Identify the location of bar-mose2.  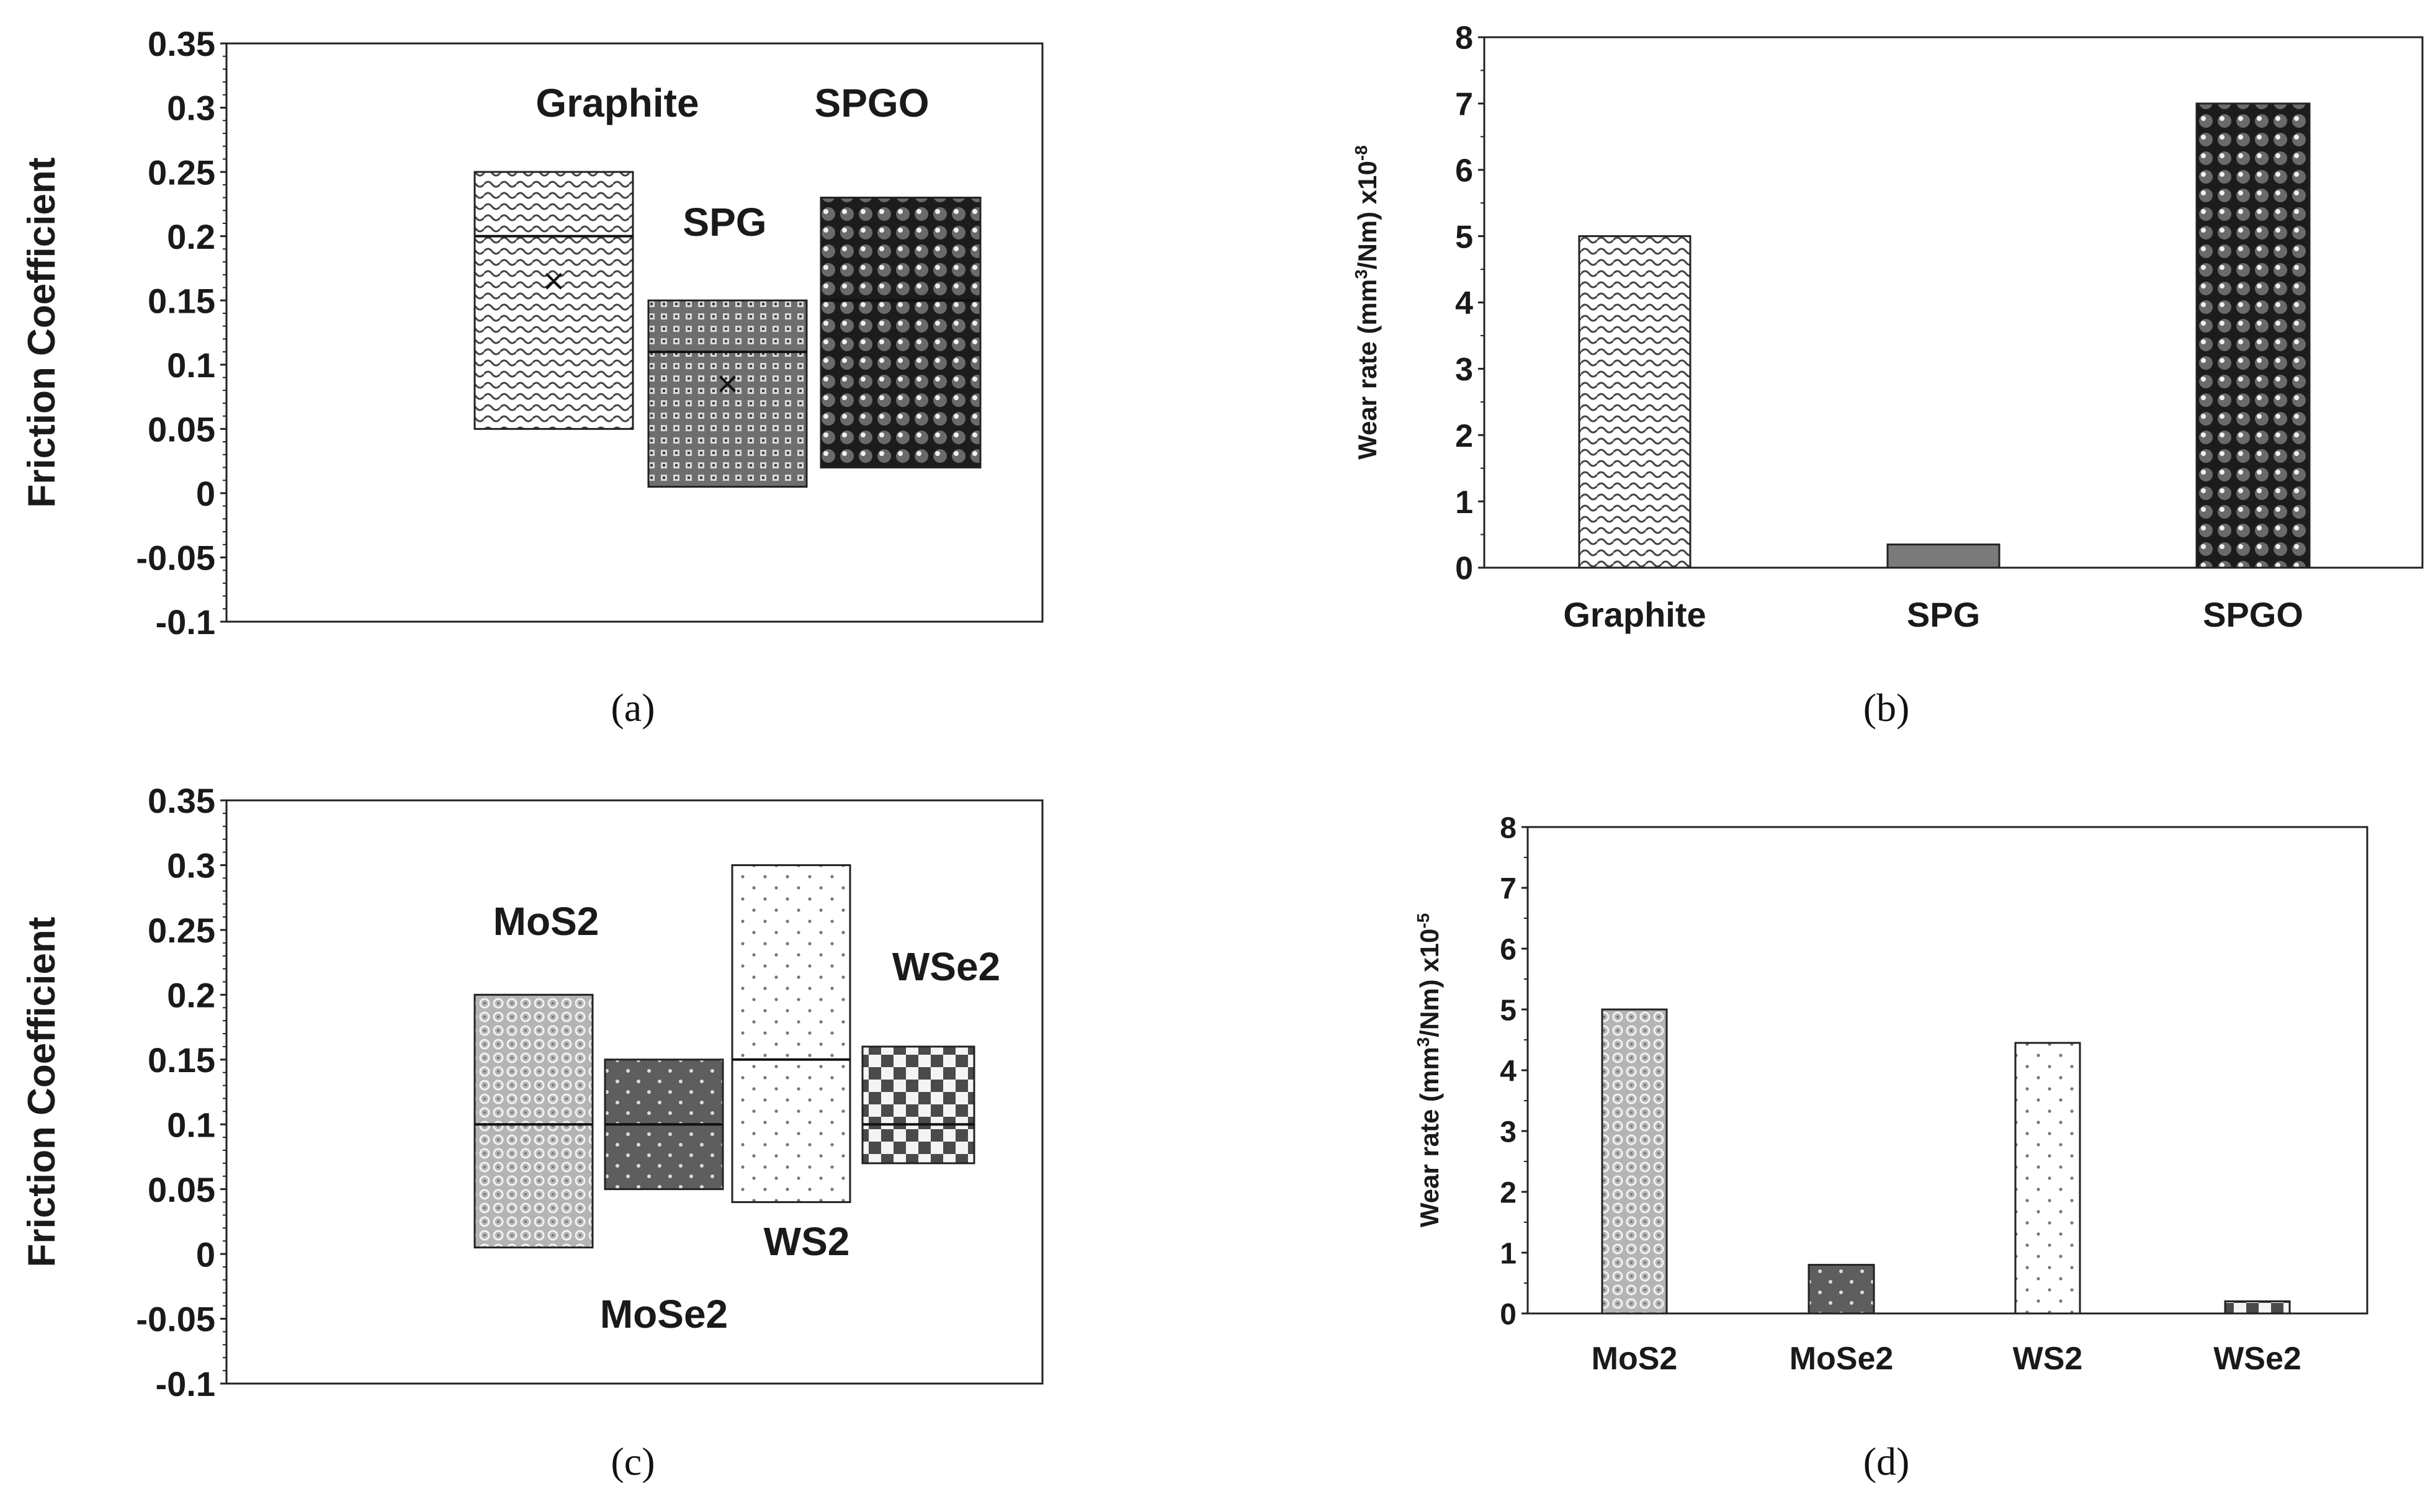
(1841, 1289).